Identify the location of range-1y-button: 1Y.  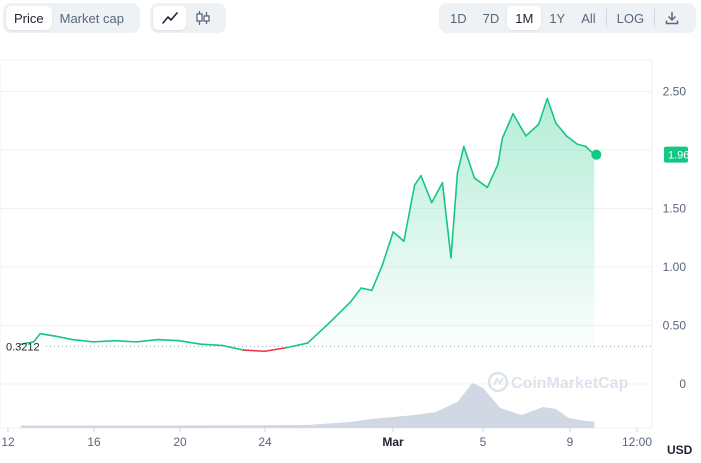
(557, 18).